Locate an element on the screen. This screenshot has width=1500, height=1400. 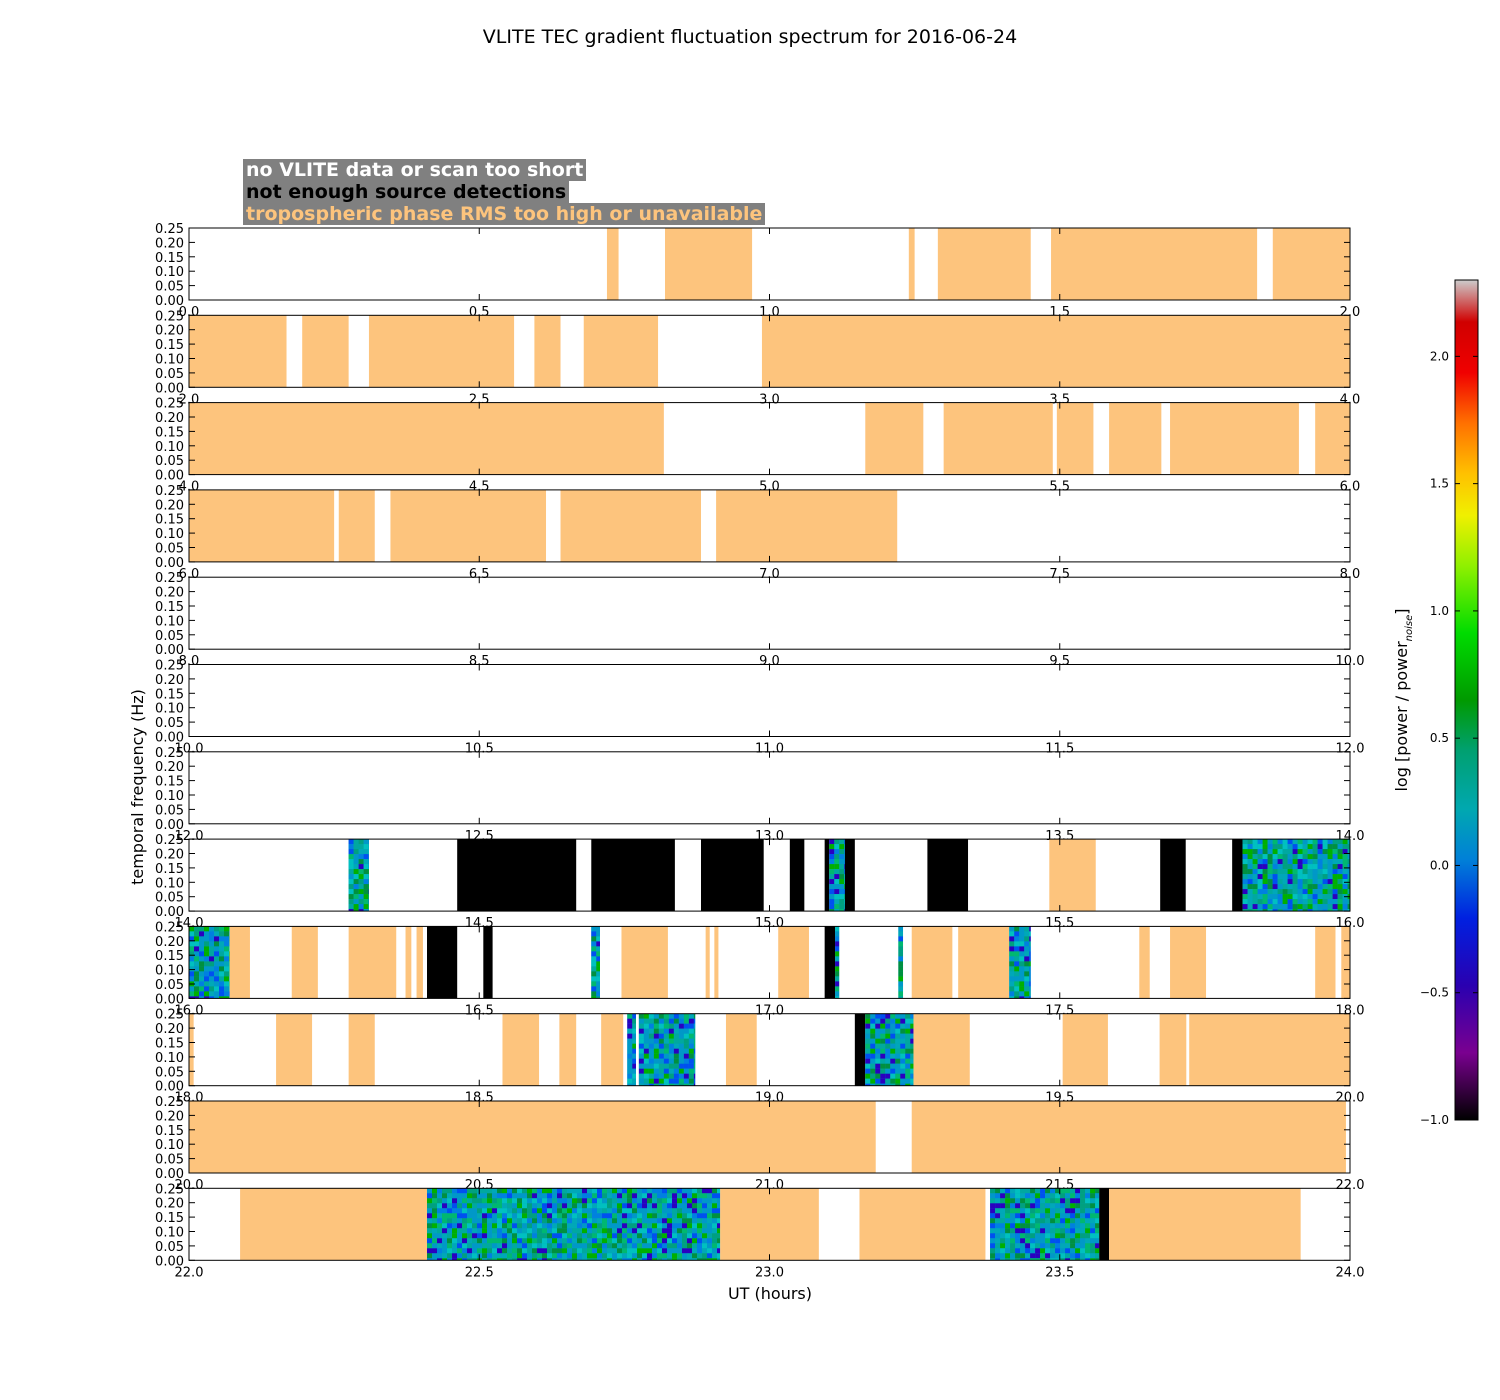
x-tick-label: 6.5 is located at coordinates (479, 574).